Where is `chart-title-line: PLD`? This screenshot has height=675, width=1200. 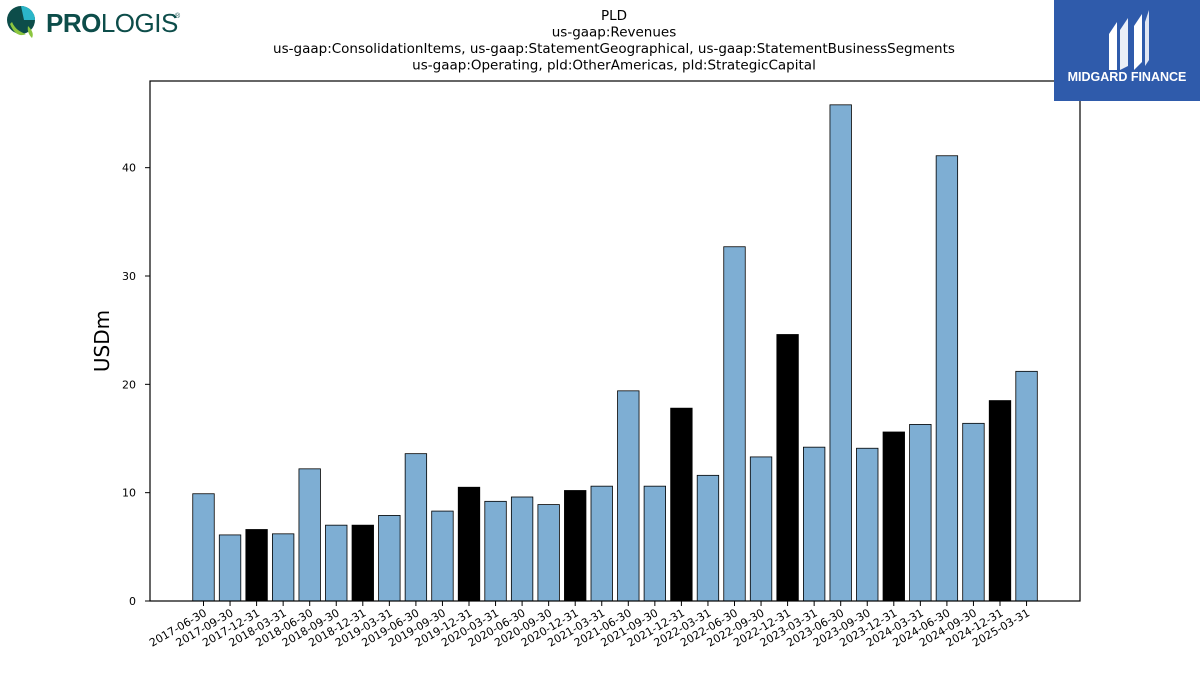
chart-title-line: PLD is located at coordinates (614, 16).